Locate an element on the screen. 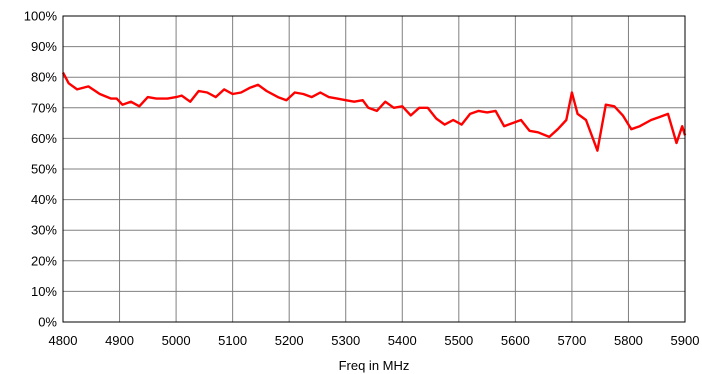  x-tick-label: 4900 is located at coordinates (119, 340).